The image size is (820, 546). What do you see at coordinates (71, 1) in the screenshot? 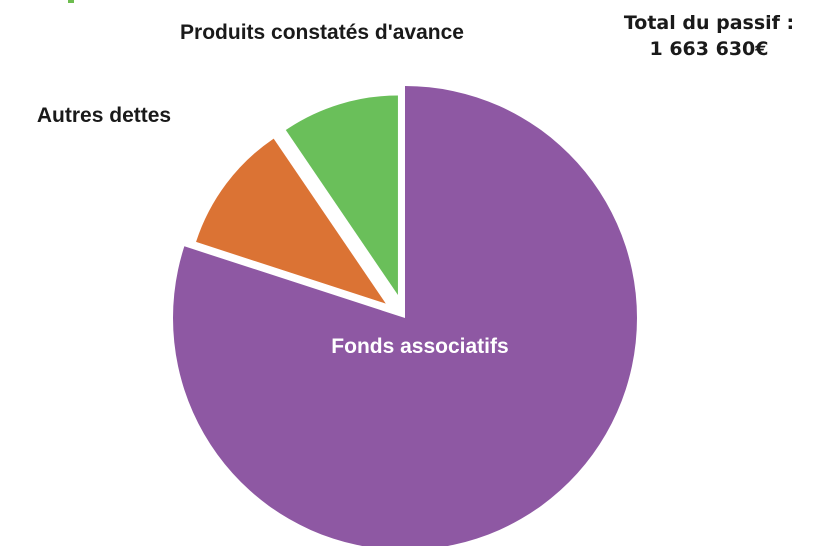
I see `corner-mark` at bounding box center [71, 1].